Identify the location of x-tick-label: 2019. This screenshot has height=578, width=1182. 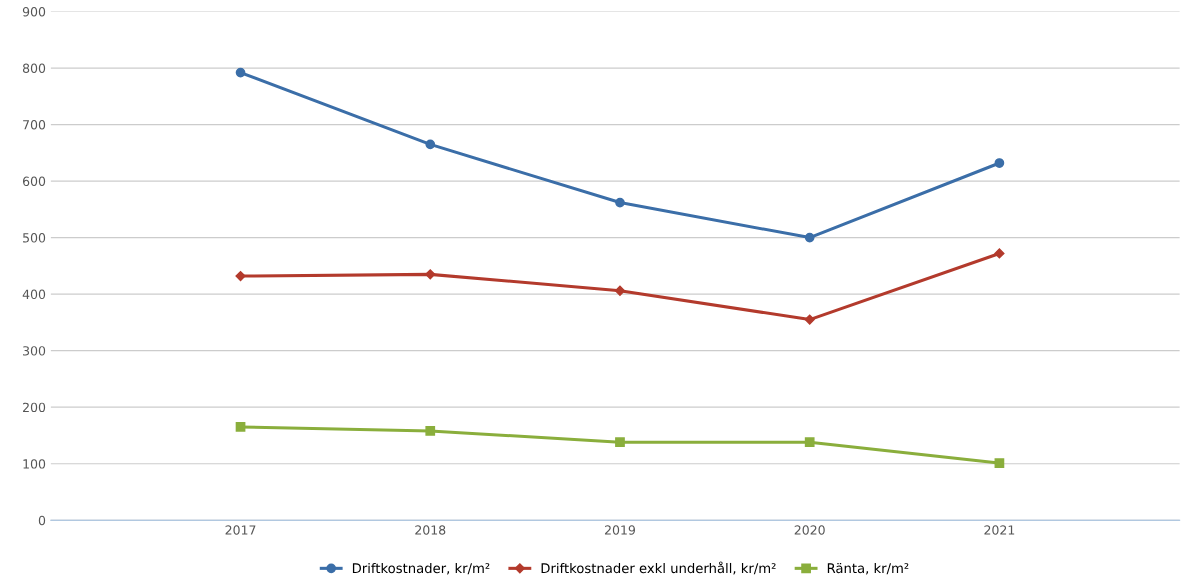
(619, 530).